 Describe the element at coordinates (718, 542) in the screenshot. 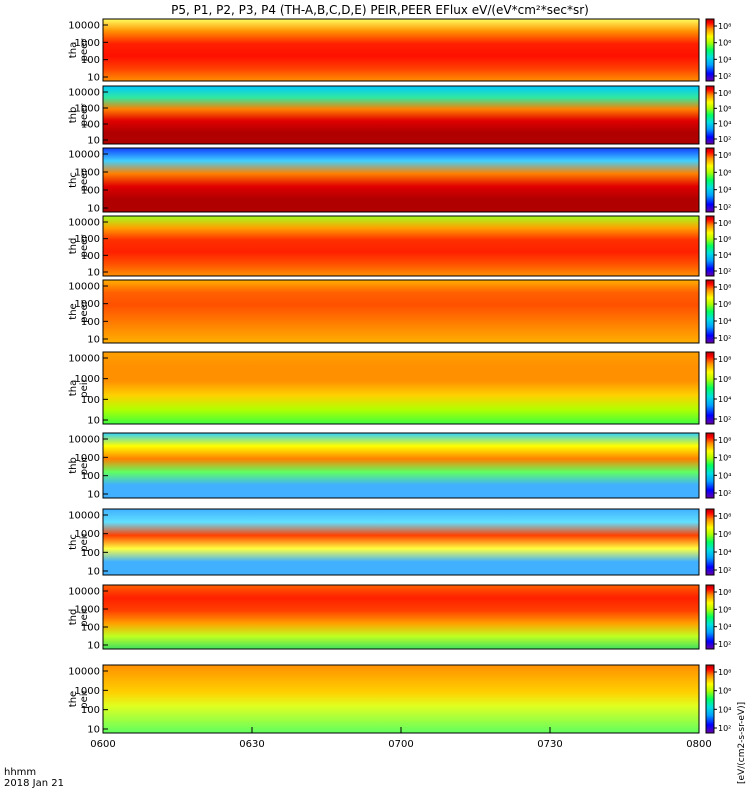

I see `colorbar-thc_peir: 10² 10⁴ 10⁶ 10⁸` at that location.